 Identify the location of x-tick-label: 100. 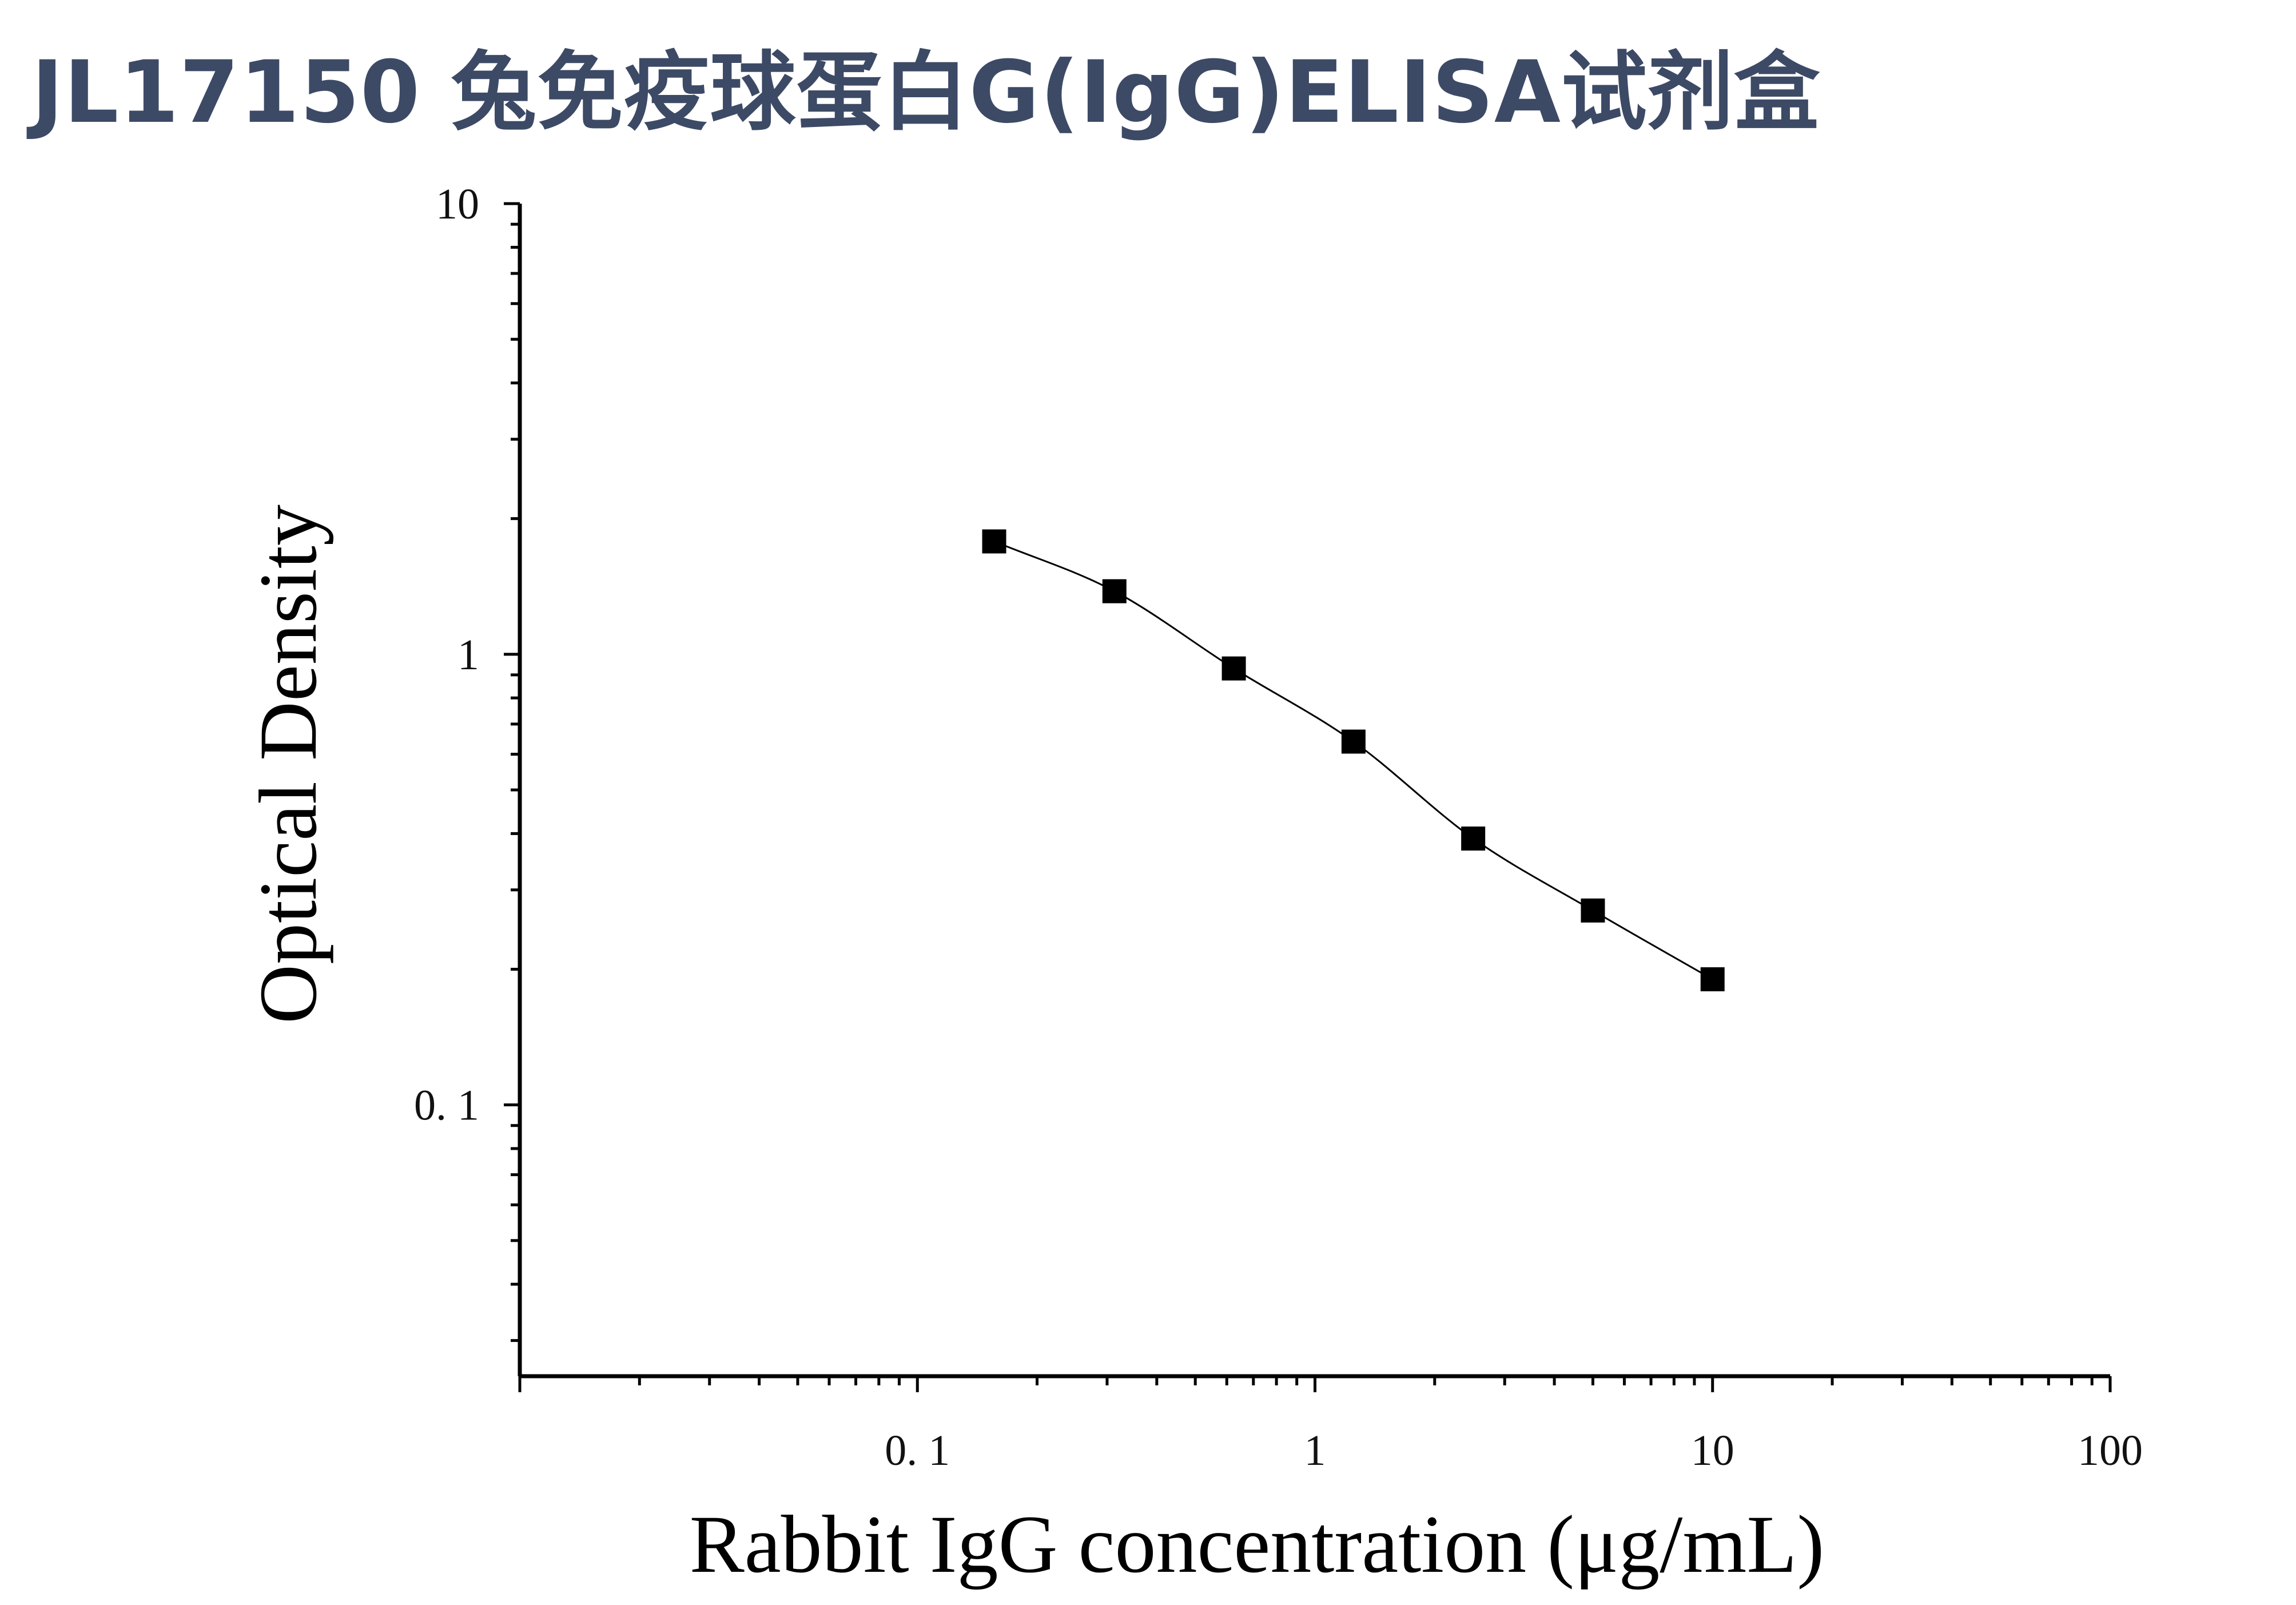
(2111, 1451).